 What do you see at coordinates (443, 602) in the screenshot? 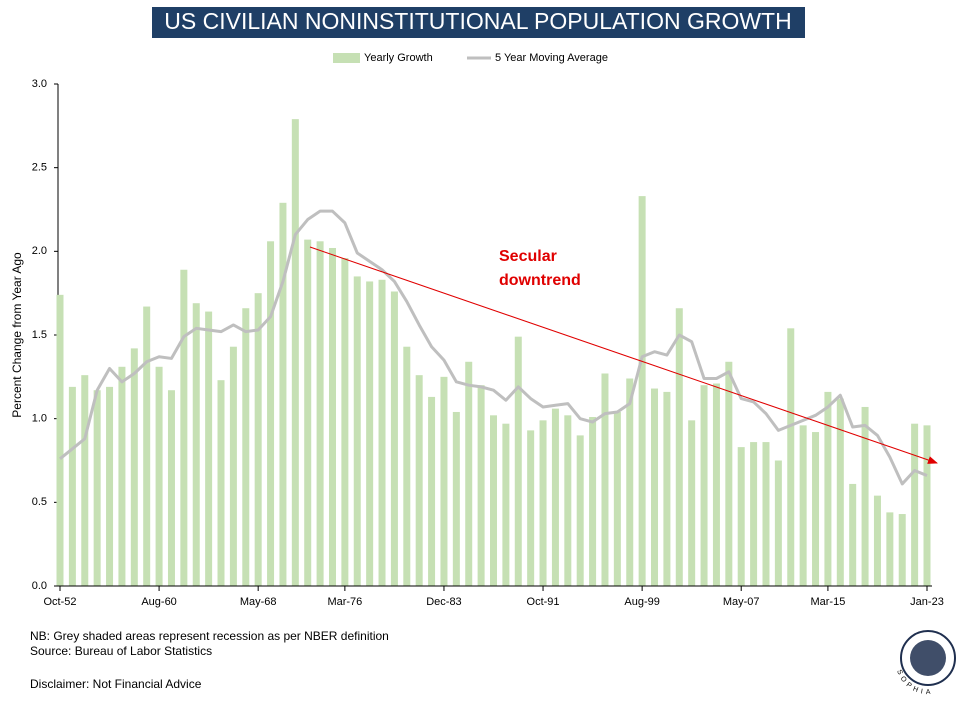
I see `x-tick-label: Dec-83` at bounding box center [443, 602].